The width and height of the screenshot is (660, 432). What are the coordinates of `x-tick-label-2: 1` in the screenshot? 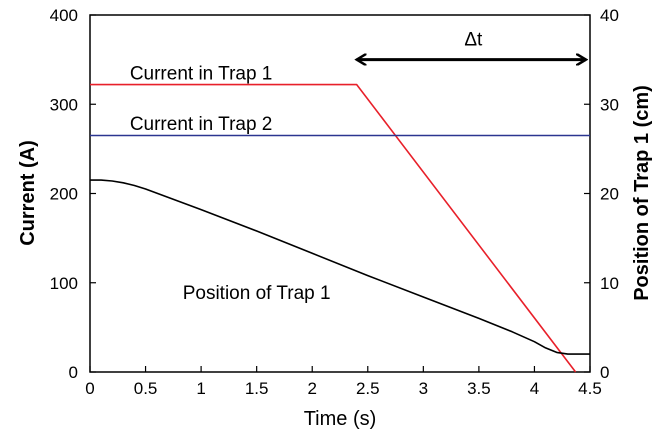 It's located at (200, 388).